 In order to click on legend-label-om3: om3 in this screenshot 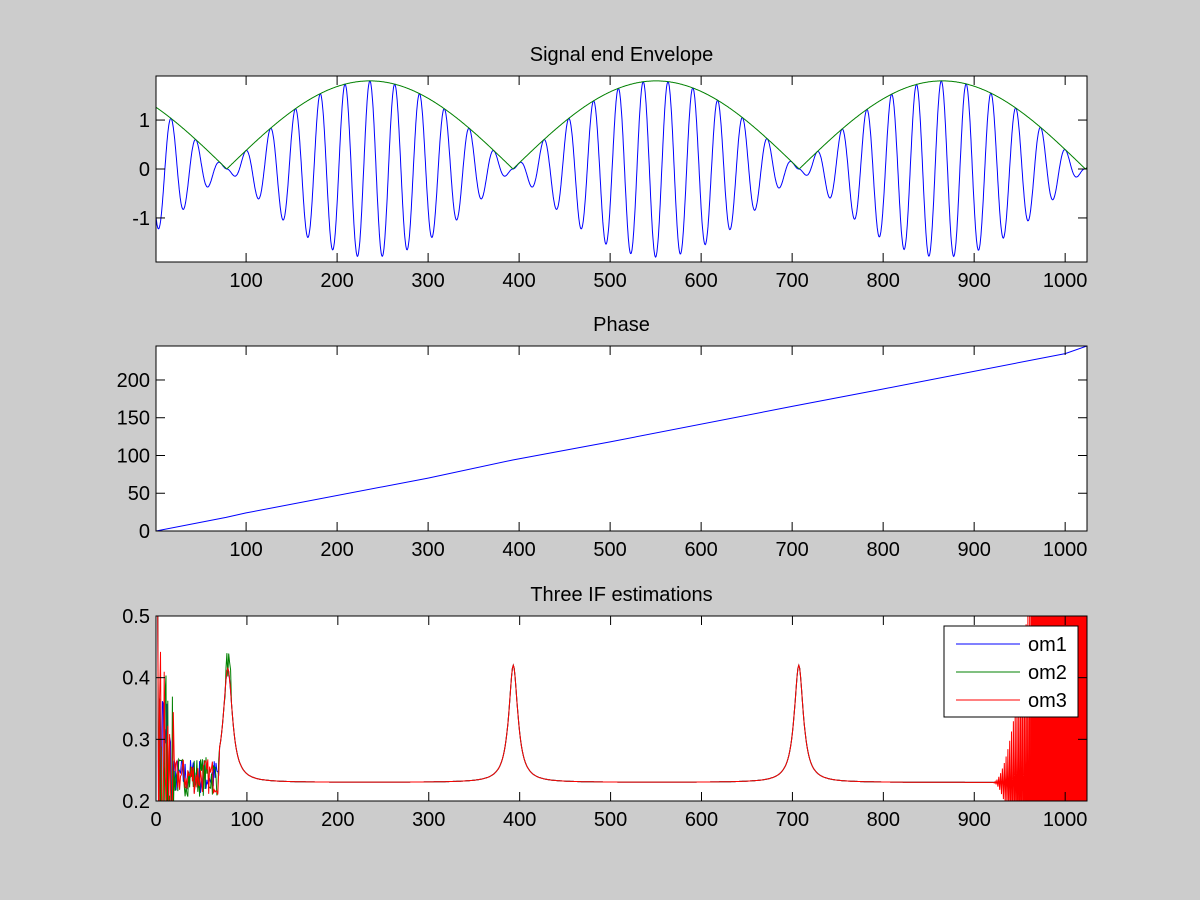, I will do `click(1047, 701)`.